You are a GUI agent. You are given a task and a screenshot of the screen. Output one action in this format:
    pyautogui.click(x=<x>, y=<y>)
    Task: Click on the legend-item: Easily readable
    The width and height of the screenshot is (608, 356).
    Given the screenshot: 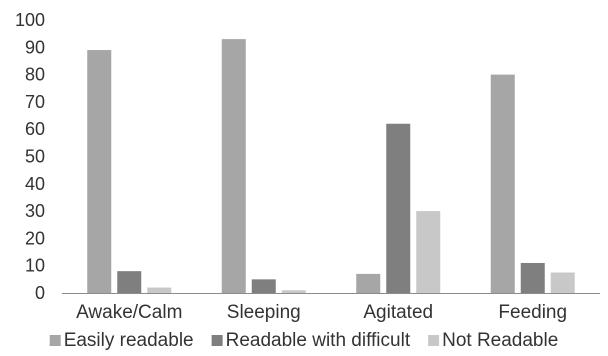 What is the action you would take?
    pyautogui.click(x=121, y=340)
    